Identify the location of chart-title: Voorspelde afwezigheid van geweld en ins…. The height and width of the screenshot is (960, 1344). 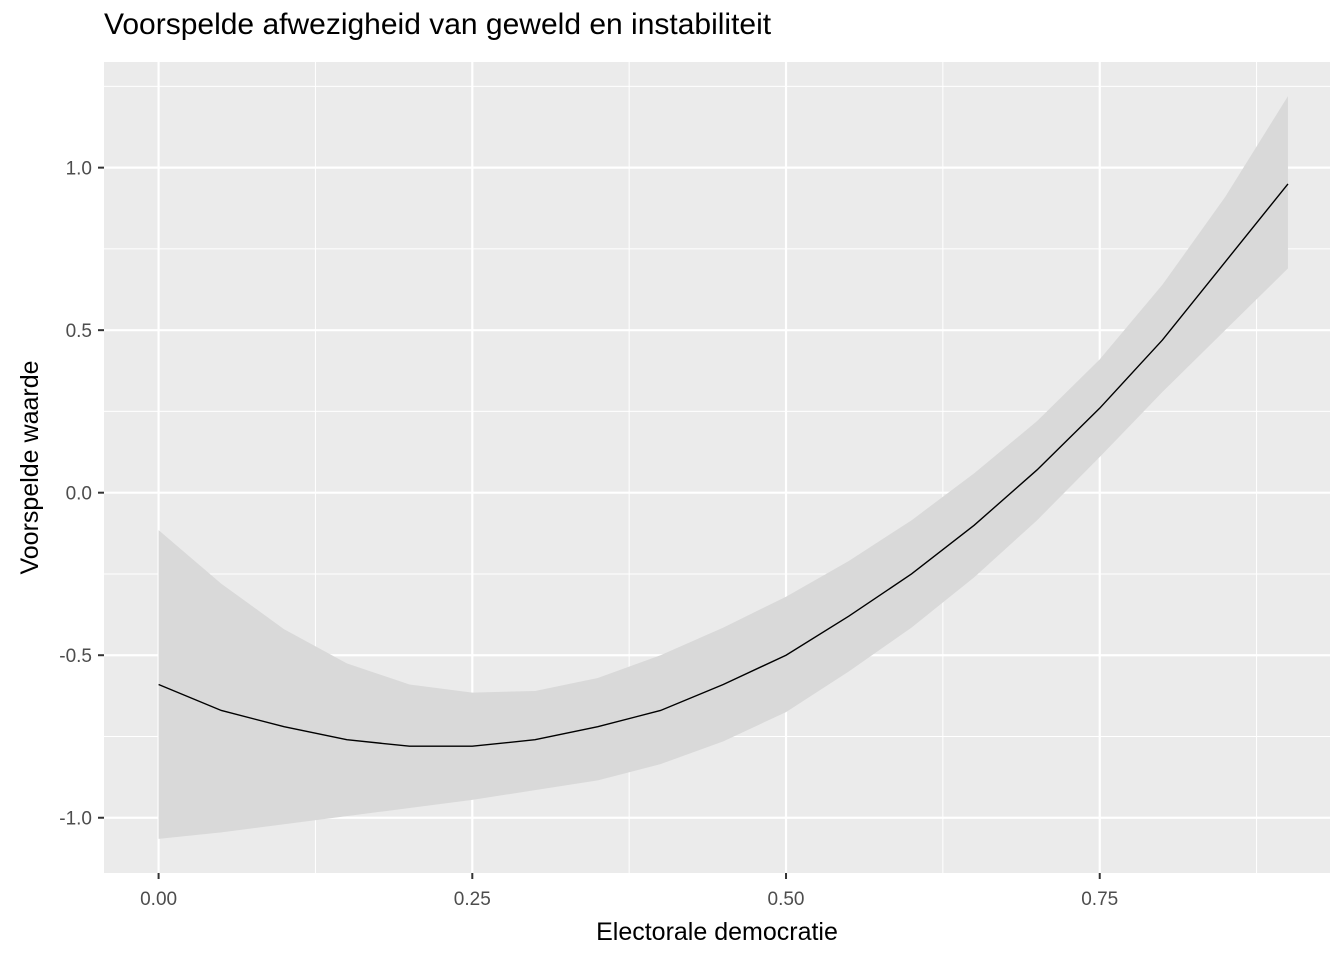
(438, 24).